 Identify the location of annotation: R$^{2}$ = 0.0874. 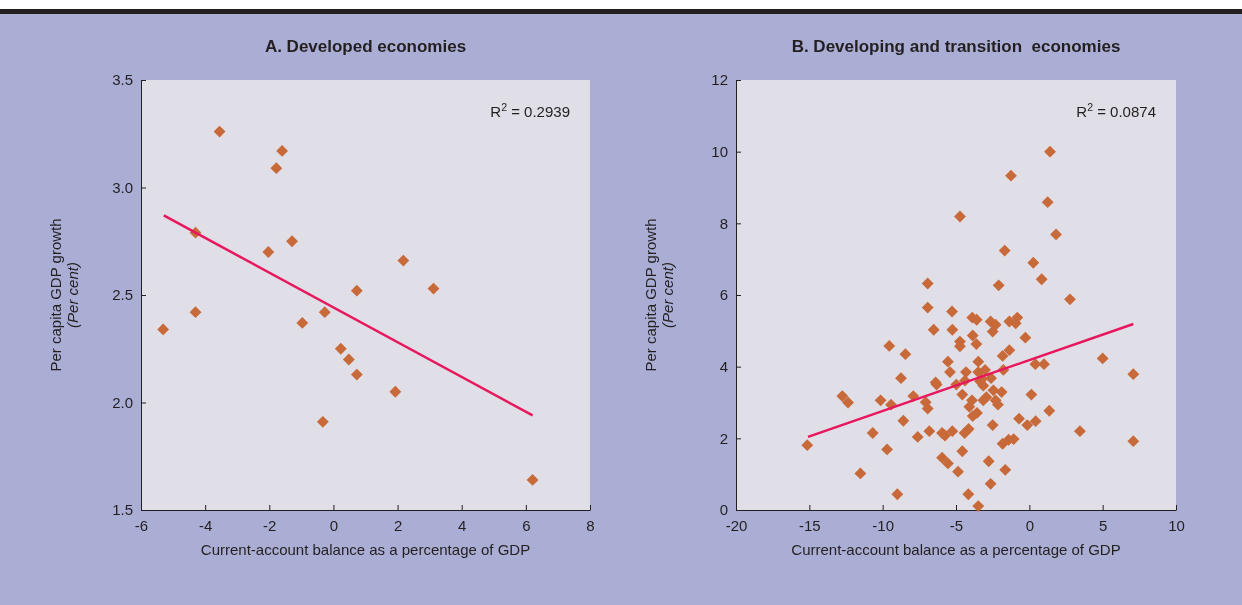
(1116, 110).